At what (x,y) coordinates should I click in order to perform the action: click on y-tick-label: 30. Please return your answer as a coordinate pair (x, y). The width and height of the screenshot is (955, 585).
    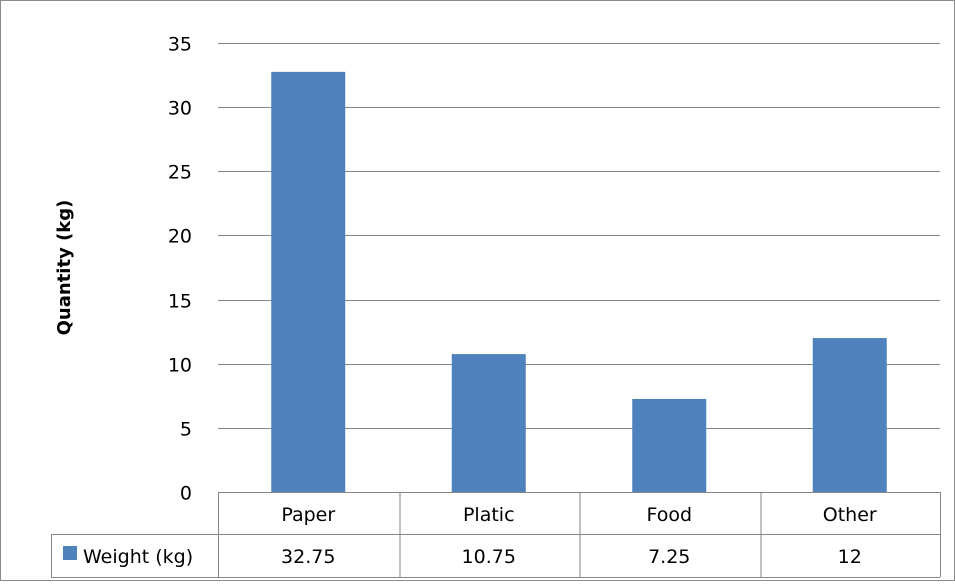
    Looking at the image, I should click on (180, 109).